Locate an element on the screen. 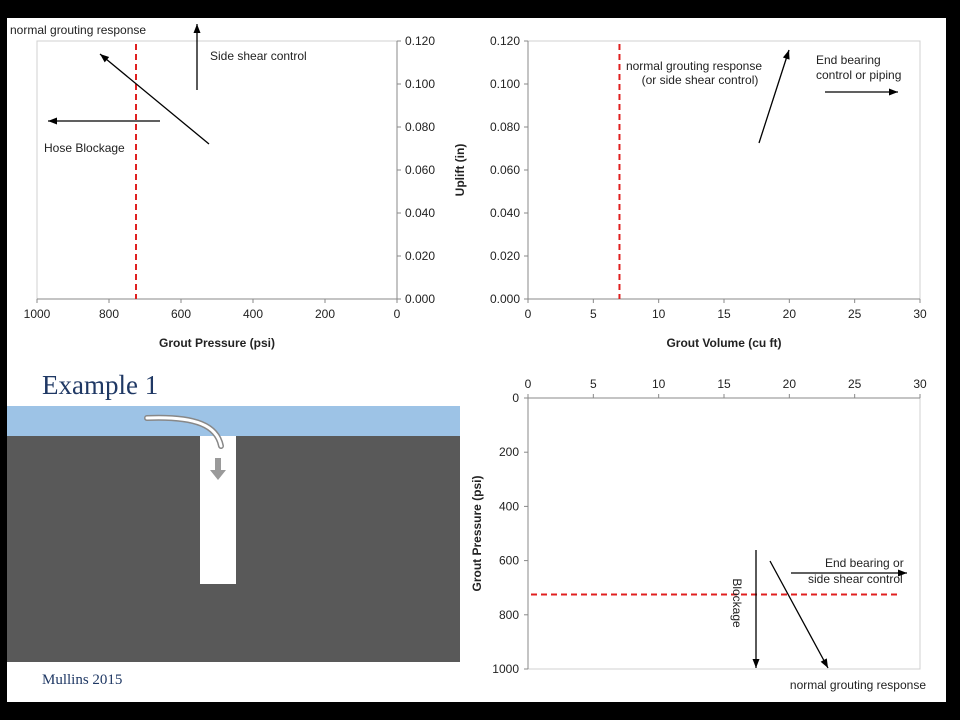 This screenshot has width=960, height=720. chart3-arrow-diagonal is located at coordinates (799, 614).